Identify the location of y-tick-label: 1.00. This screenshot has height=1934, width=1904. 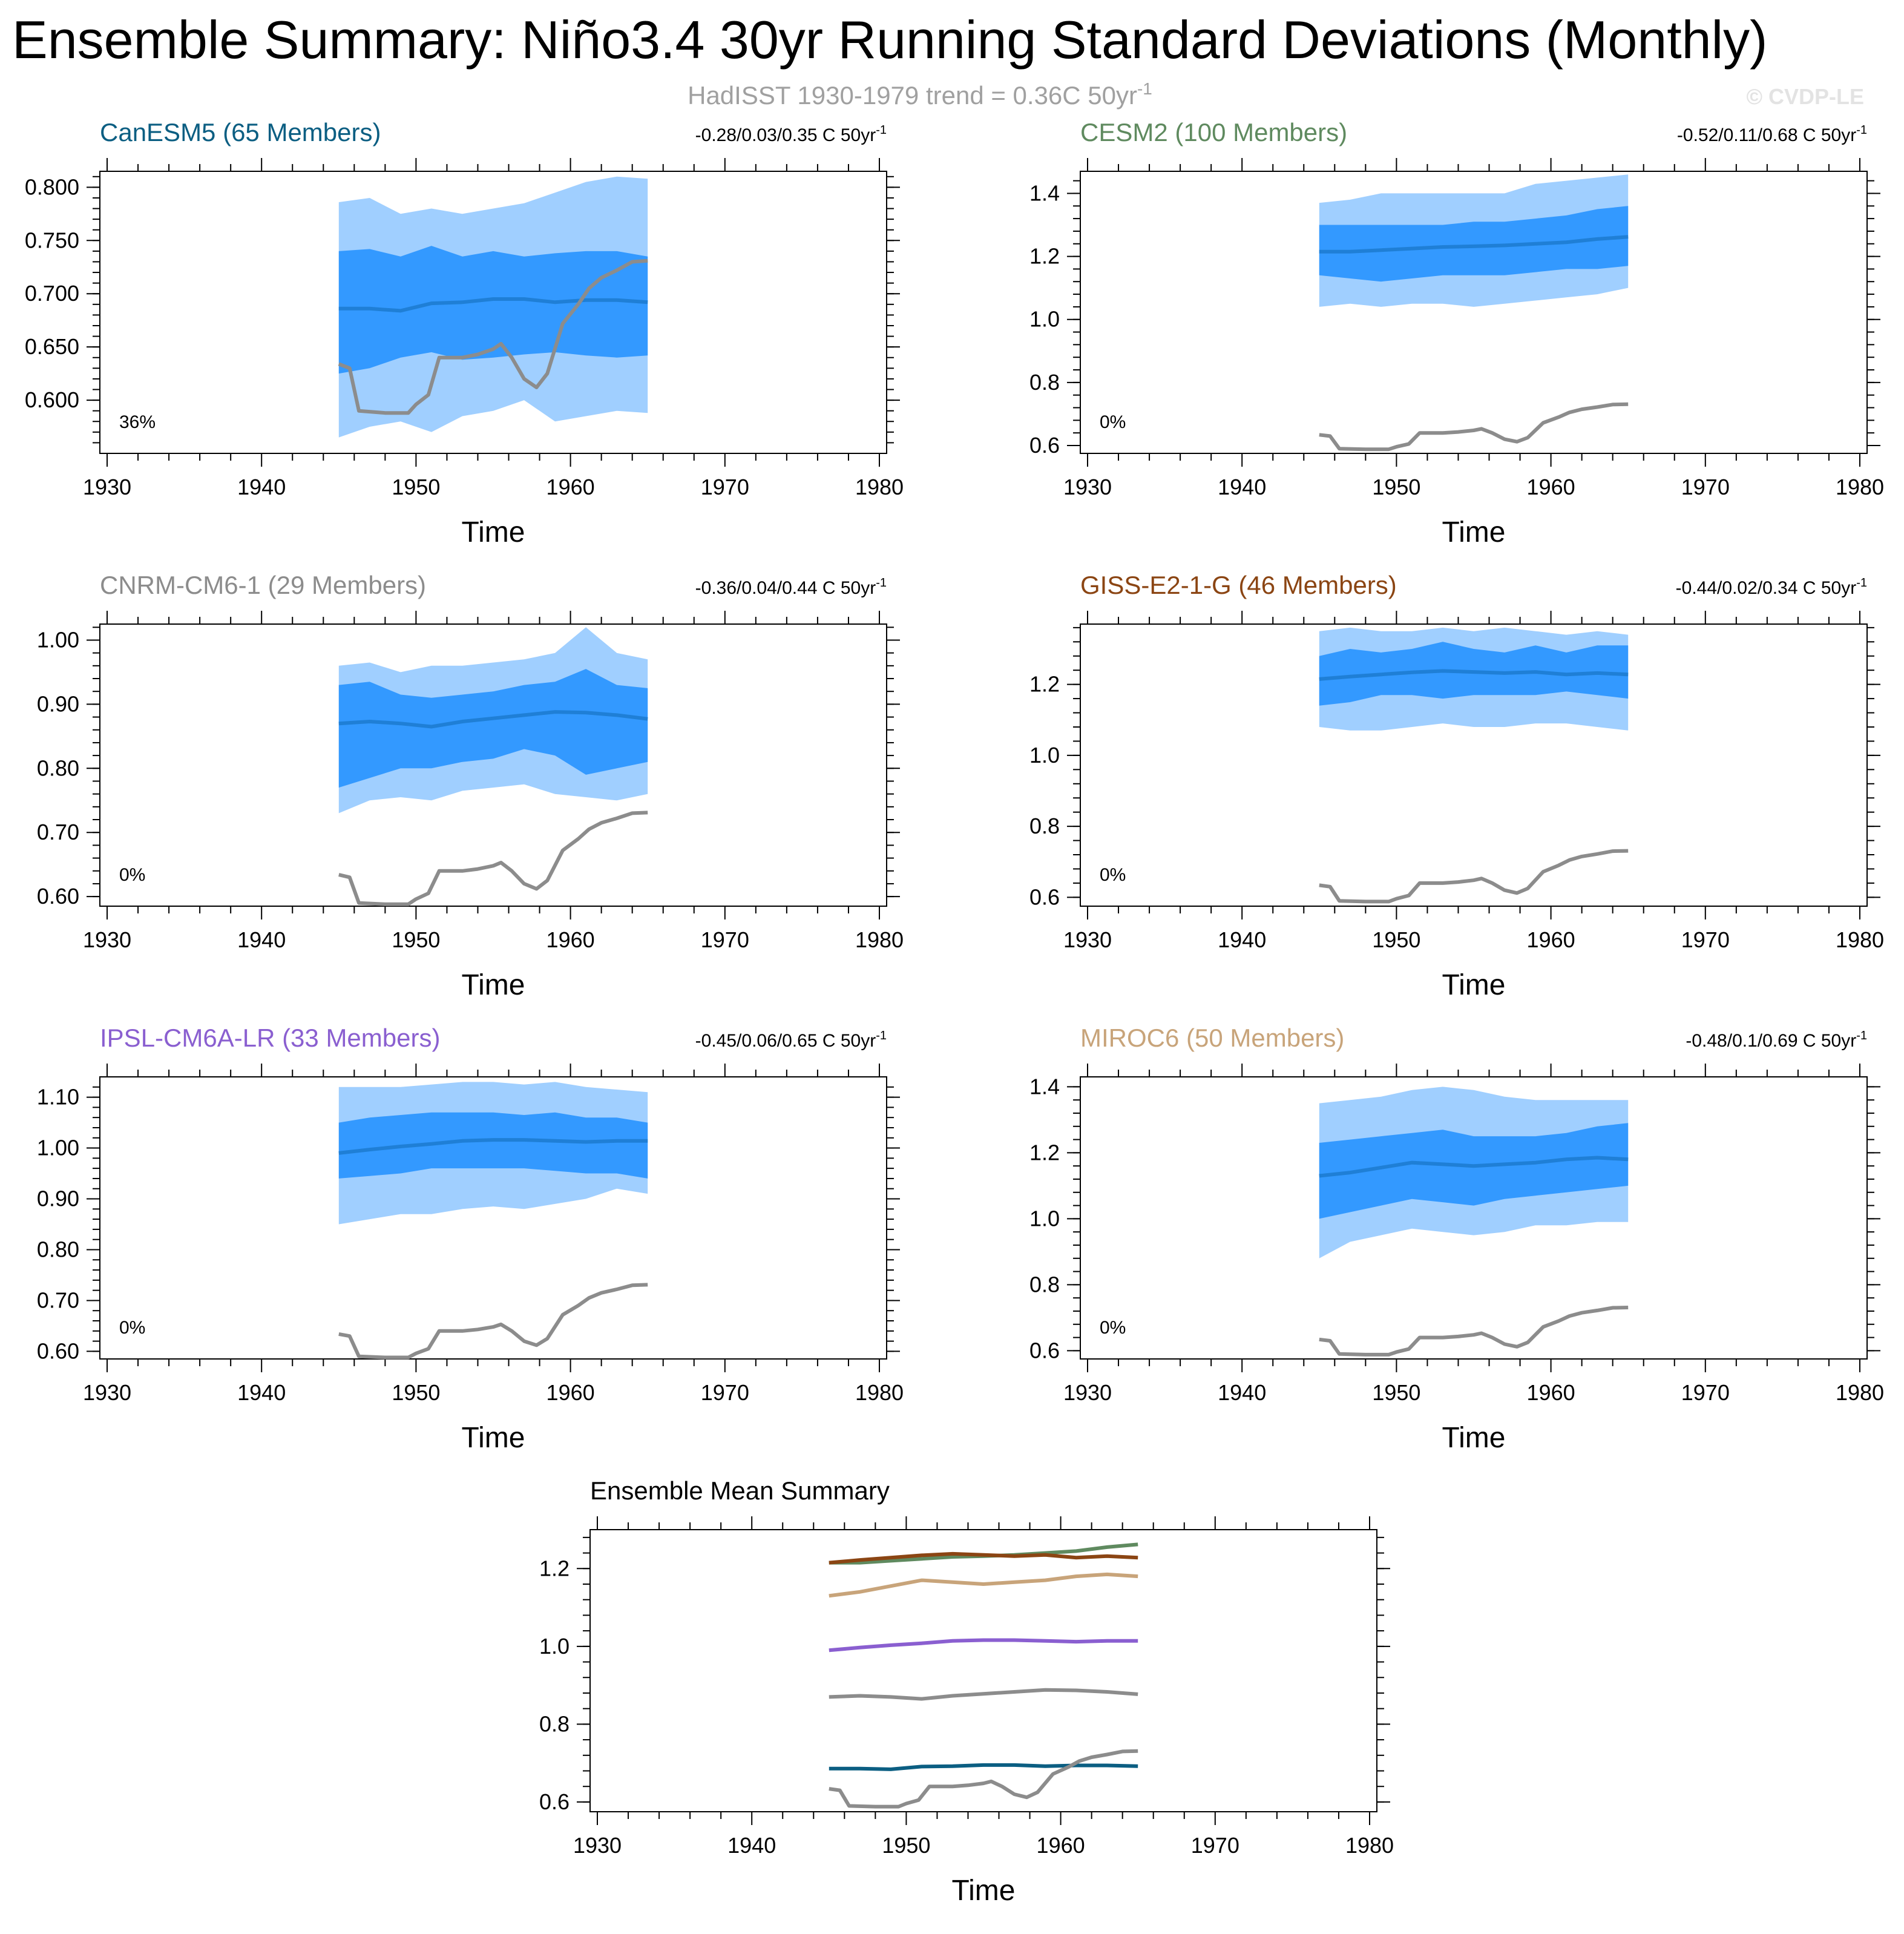
(58, 1148).